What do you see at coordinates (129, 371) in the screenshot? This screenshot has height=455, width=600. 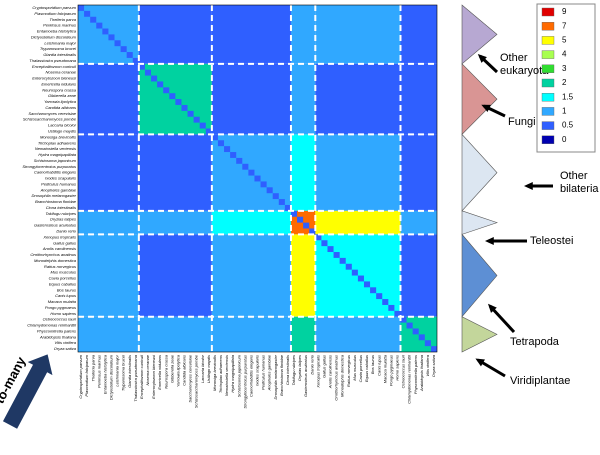 I see `col-label: Giardia intestinalis` at bounding box center [129, 371].